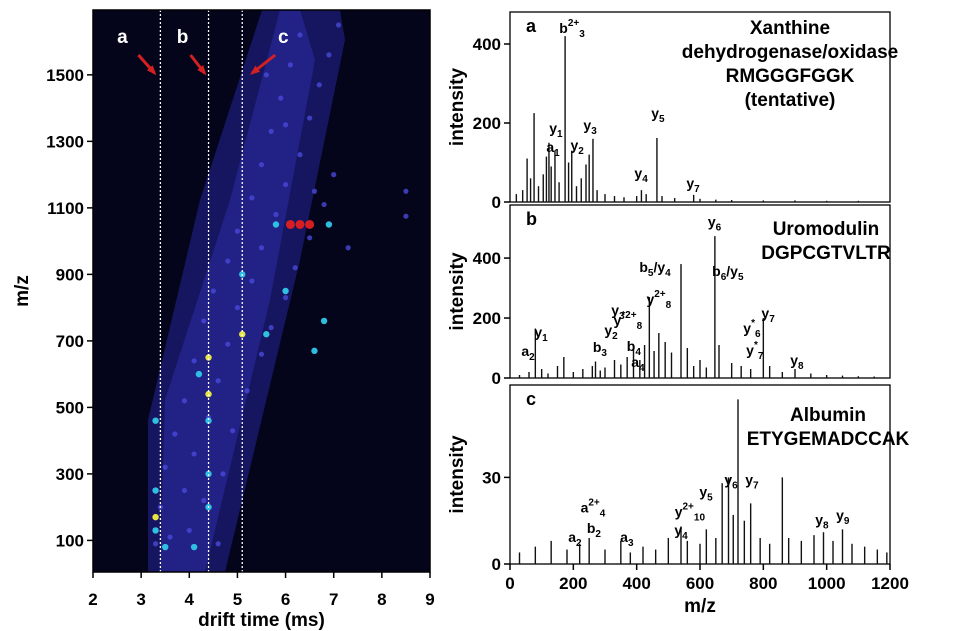 The height and width of the screenshot is (631, 956). Describe the element at coordinates (573, 583) in the screenshot. I see `x-tick-label: 200` at that location.